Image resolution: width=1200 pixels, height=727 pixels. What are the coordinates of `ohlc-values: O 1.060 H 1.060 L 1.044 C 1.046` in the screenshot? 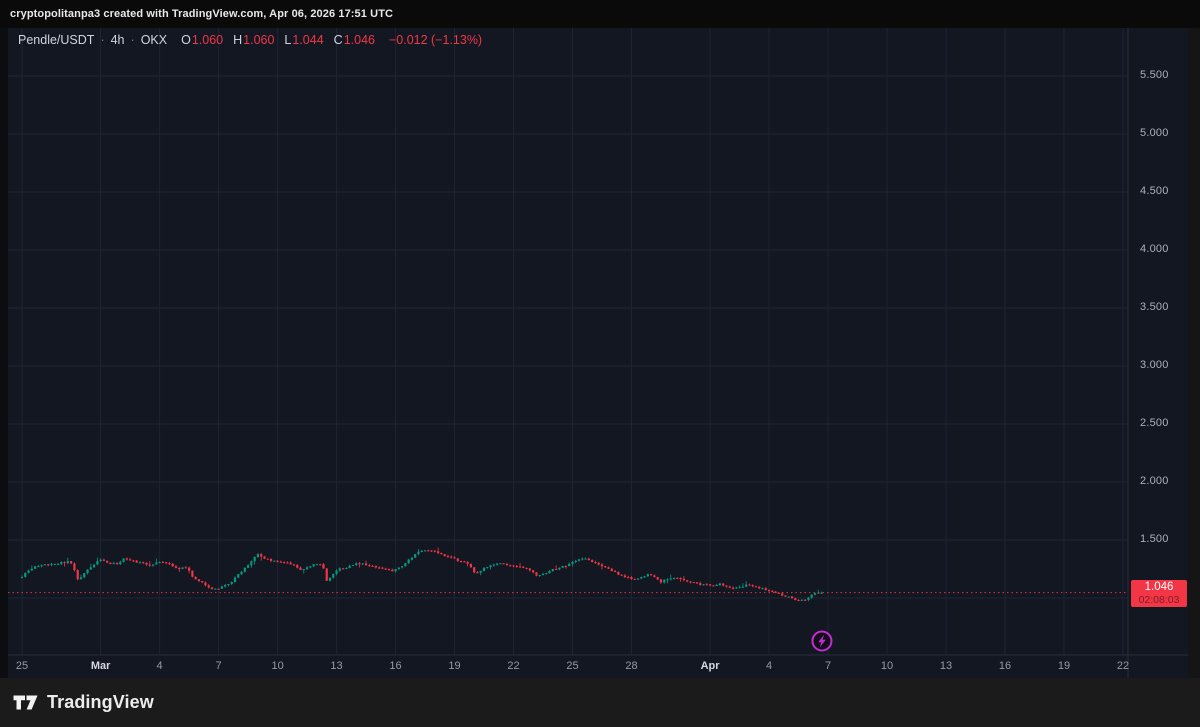 It's located at (278, 40).